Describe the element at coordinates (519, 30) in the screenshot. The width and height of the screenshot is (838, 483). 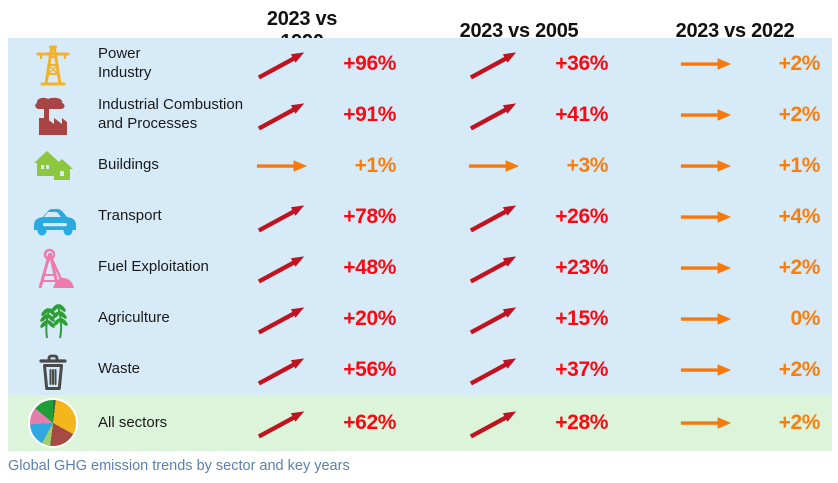
I see `column-header: 2023 vs 2005` at that location.